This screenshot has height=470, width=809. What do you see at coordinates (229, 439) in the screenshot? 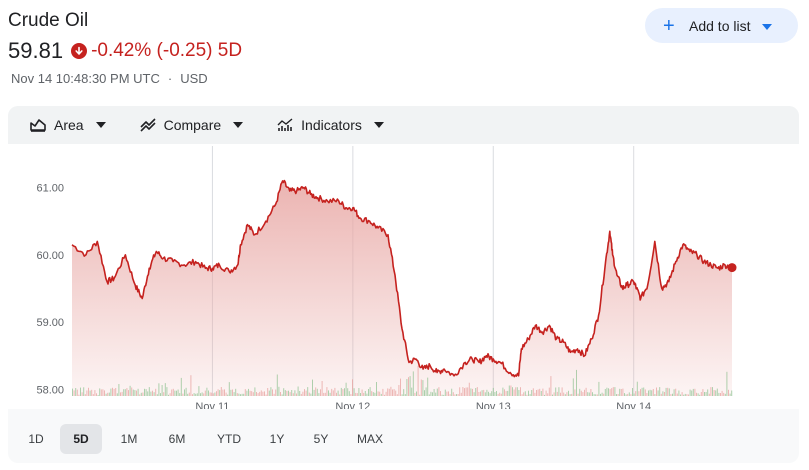
I see `range-button-ytd: YTD` at bounding box center [229, 439].